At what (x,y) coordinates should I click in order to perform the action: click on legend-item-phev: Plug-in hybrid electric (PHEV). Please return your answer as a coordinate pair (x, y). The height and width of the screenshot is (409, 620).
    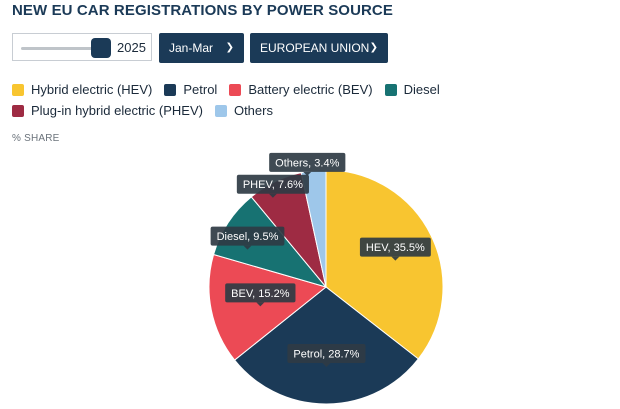
    Looking at the image, I should click on (107, 110).